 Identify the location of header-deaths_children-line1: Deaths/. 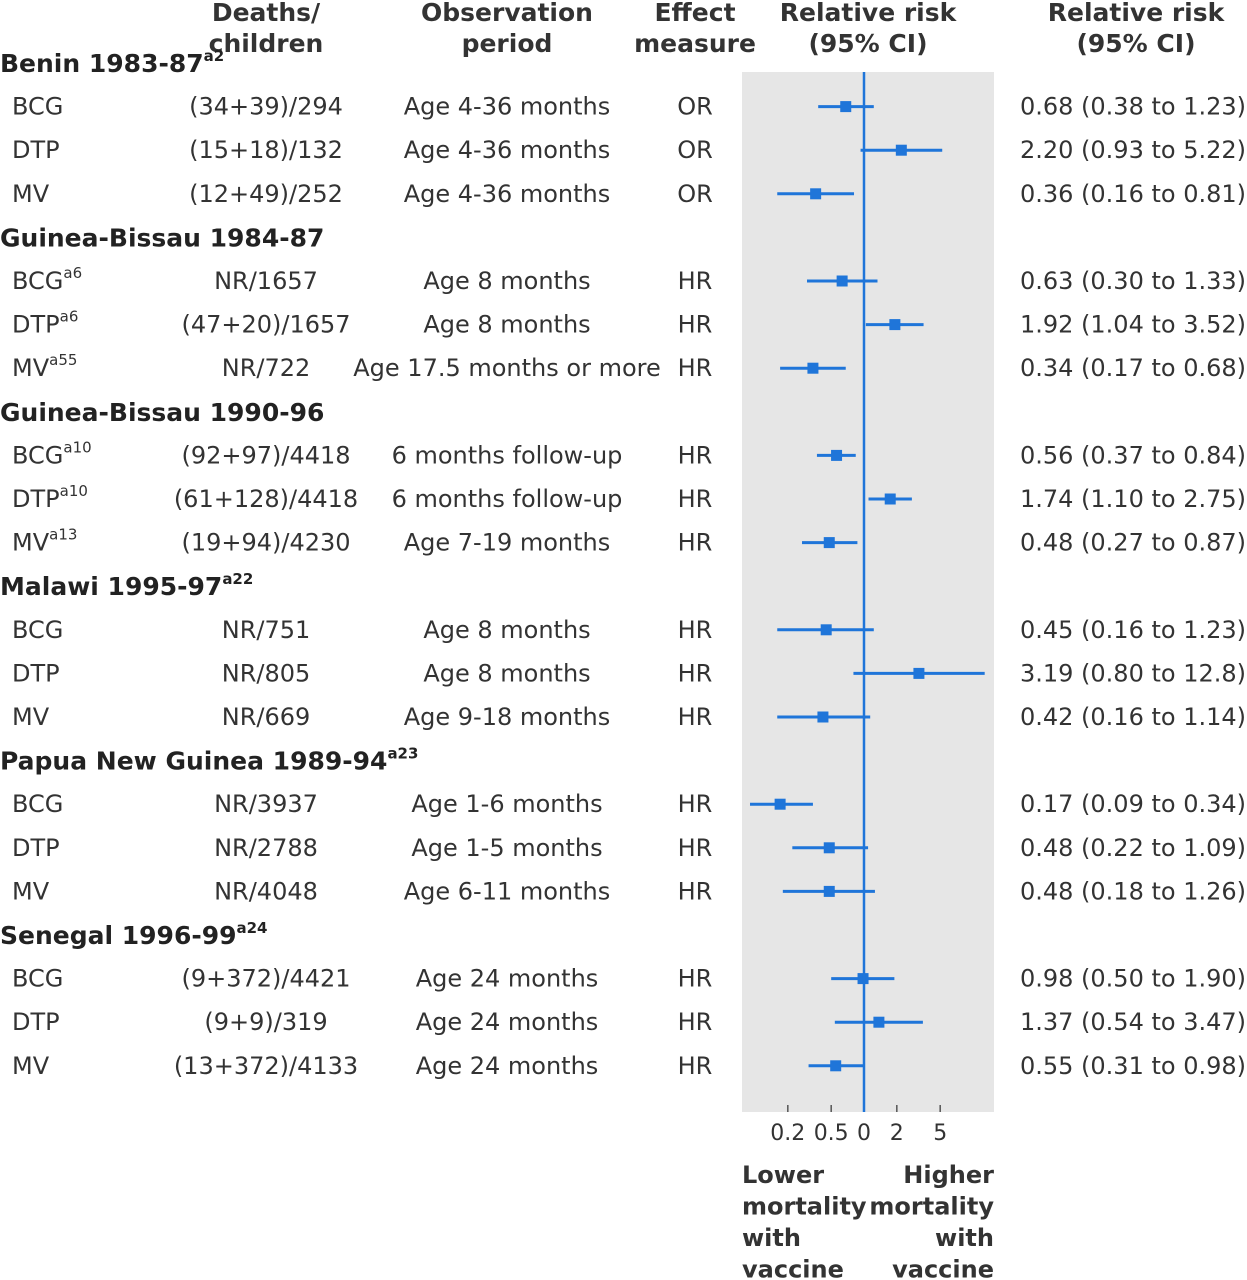
(266, 13).